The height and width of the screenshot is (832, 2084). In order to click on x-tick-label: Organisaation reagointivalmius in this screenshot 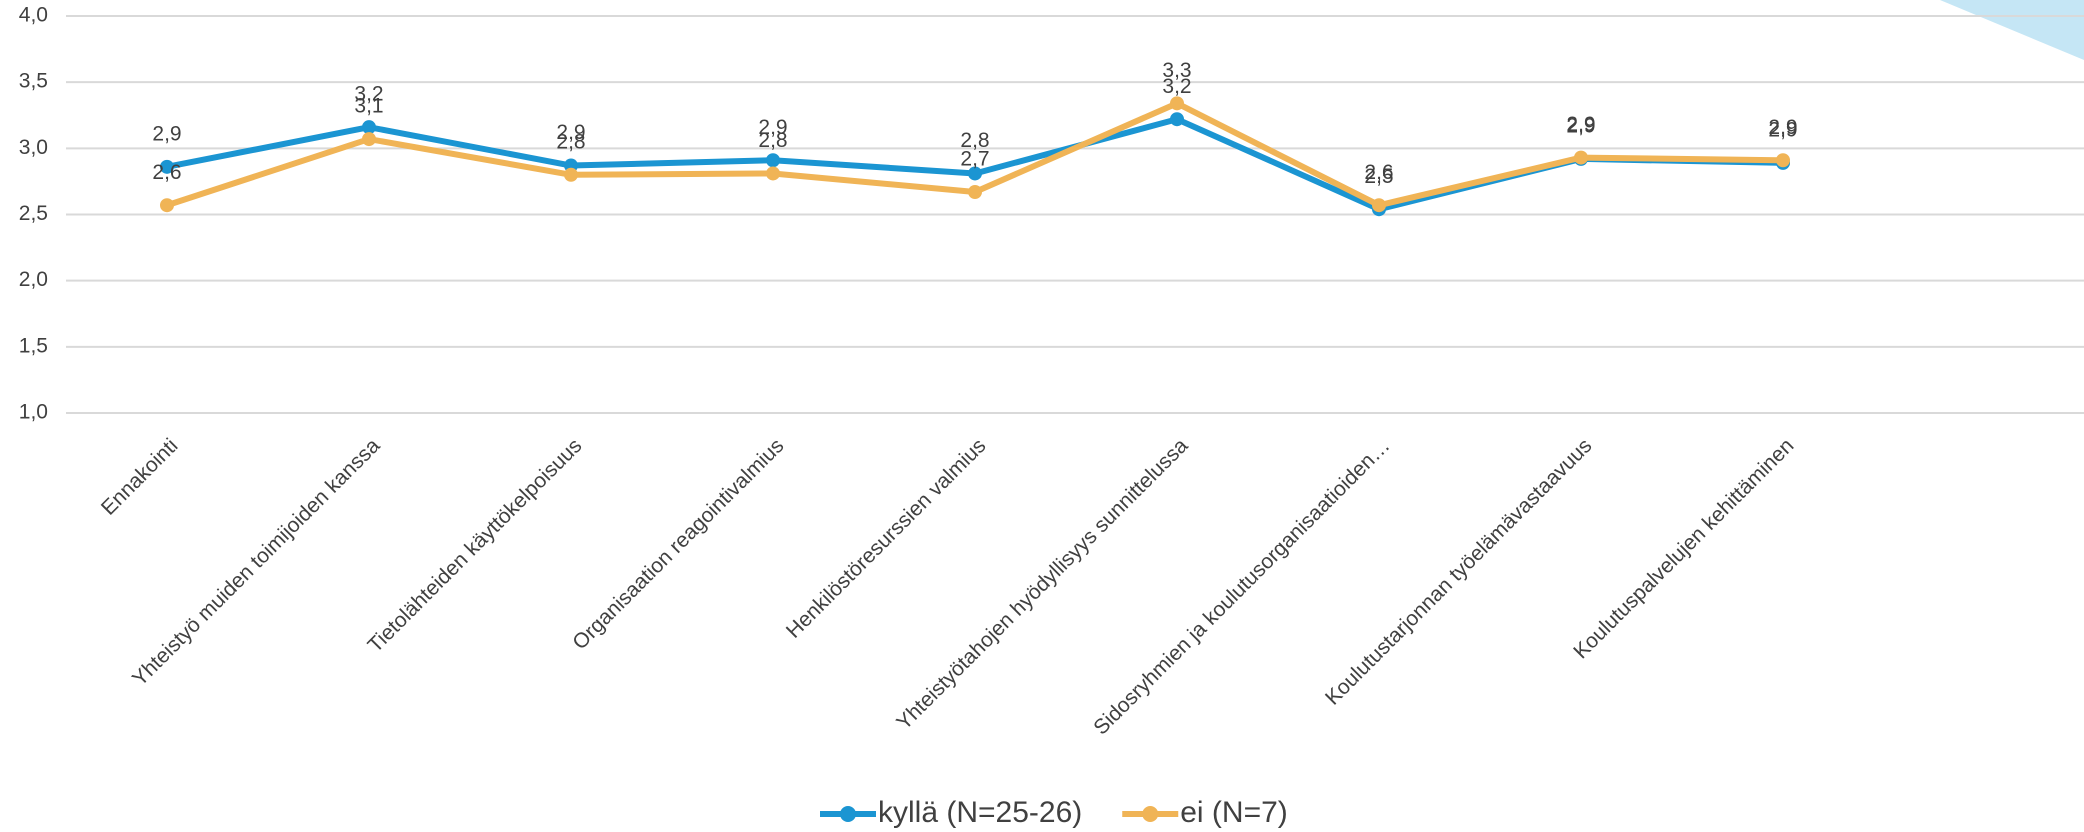, I will do `click(678, 544)`.